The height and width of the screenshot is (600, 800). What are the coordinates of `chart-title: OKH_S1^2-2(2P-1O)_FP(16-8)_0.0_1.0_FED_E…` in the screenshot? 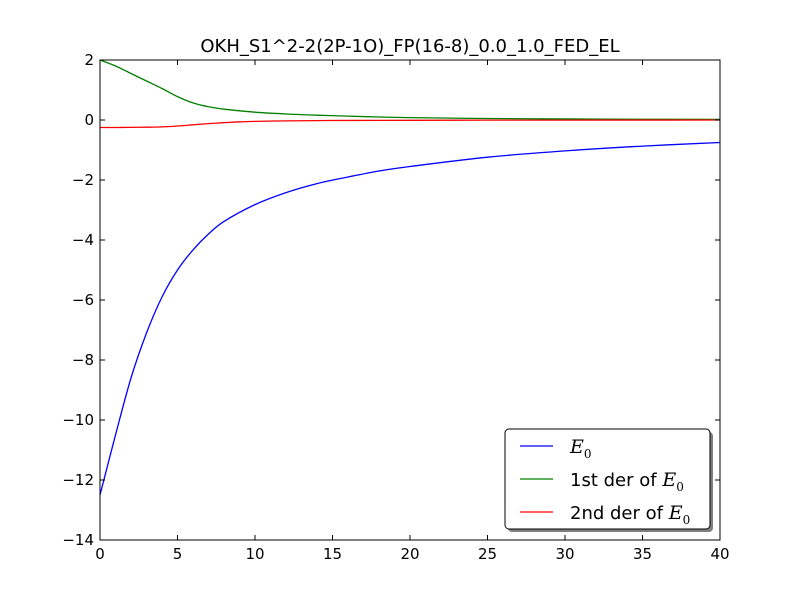 It's located at (409, 46).